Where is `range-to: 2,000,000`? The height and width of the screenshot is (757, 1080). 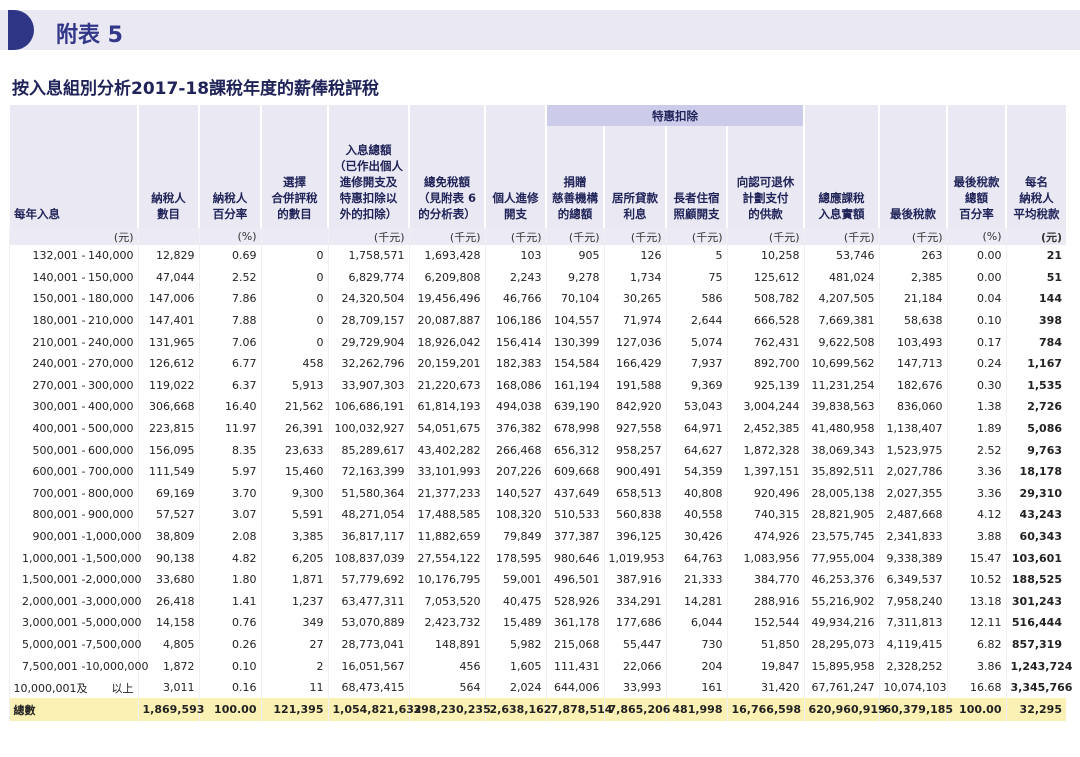
range-to: 2,000,000 is located at coordinates (113, 580).